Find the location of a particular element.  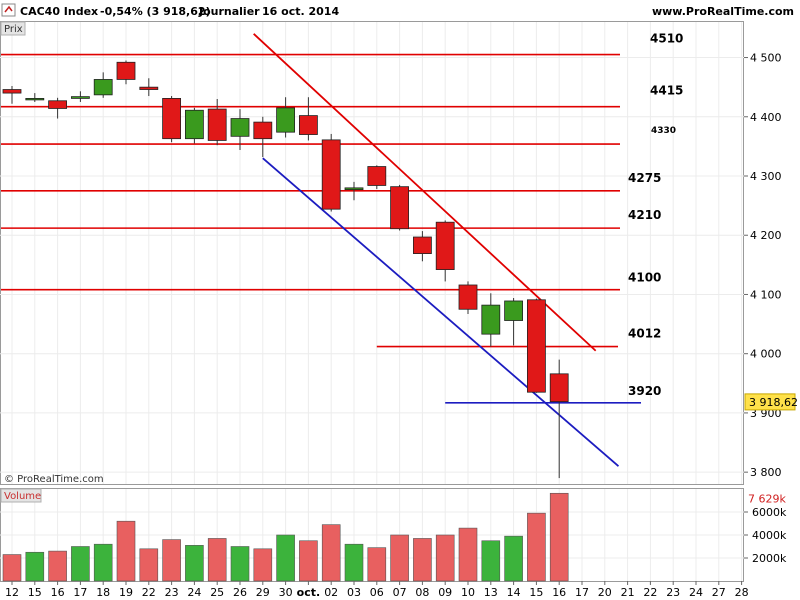

price-pane-label-box is located at coordinates (13, 28).